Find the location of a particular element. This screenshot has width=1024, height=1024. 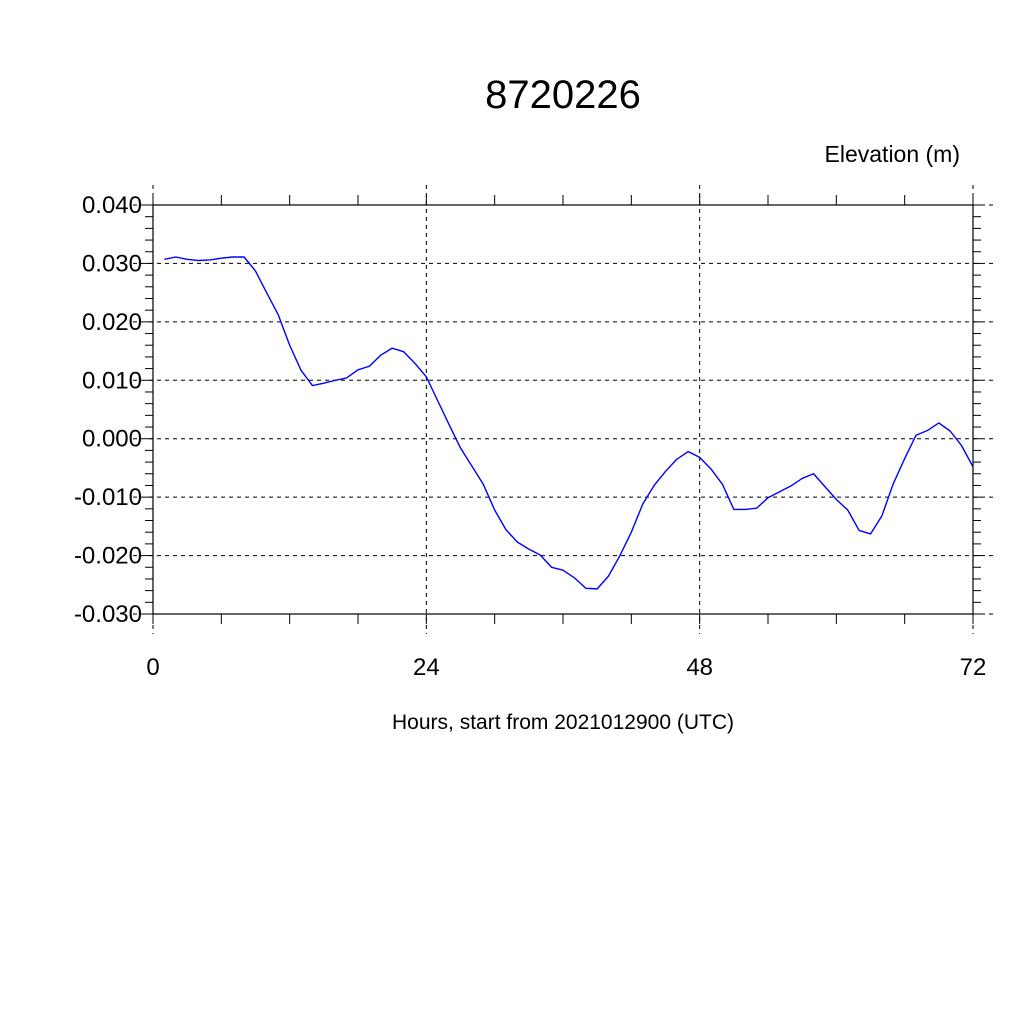

y-tick-label: 0.000 is located at coordinates (112, 439).